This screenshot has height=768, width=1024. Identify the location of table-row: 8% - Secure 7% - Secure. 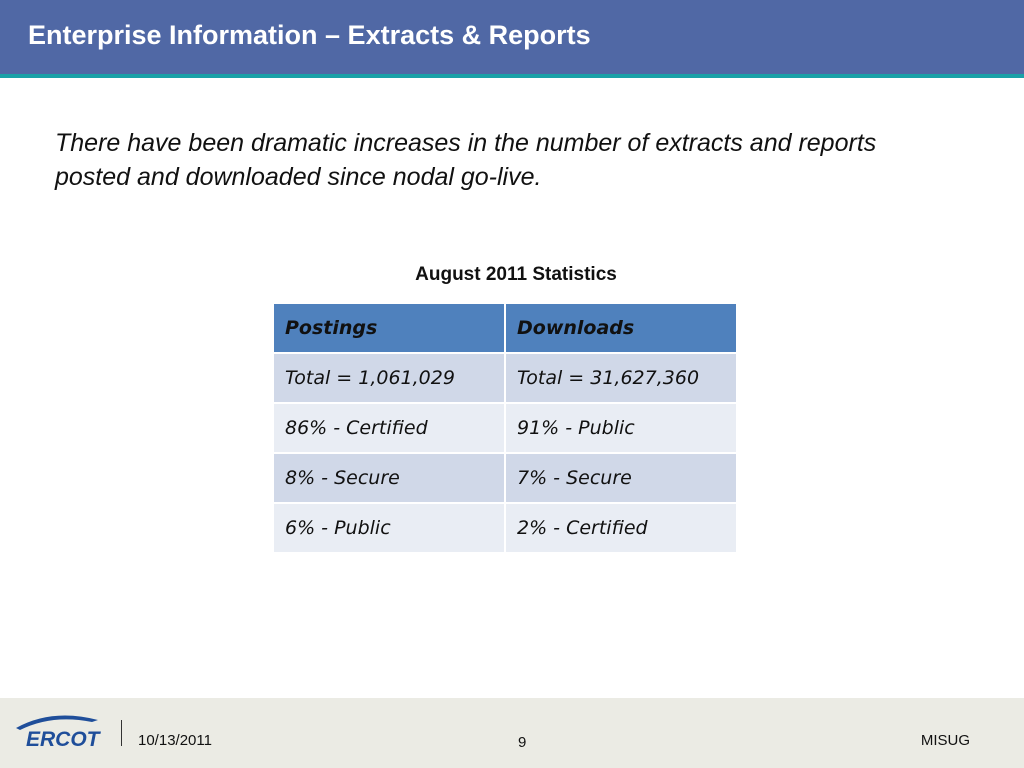
(505, 478).